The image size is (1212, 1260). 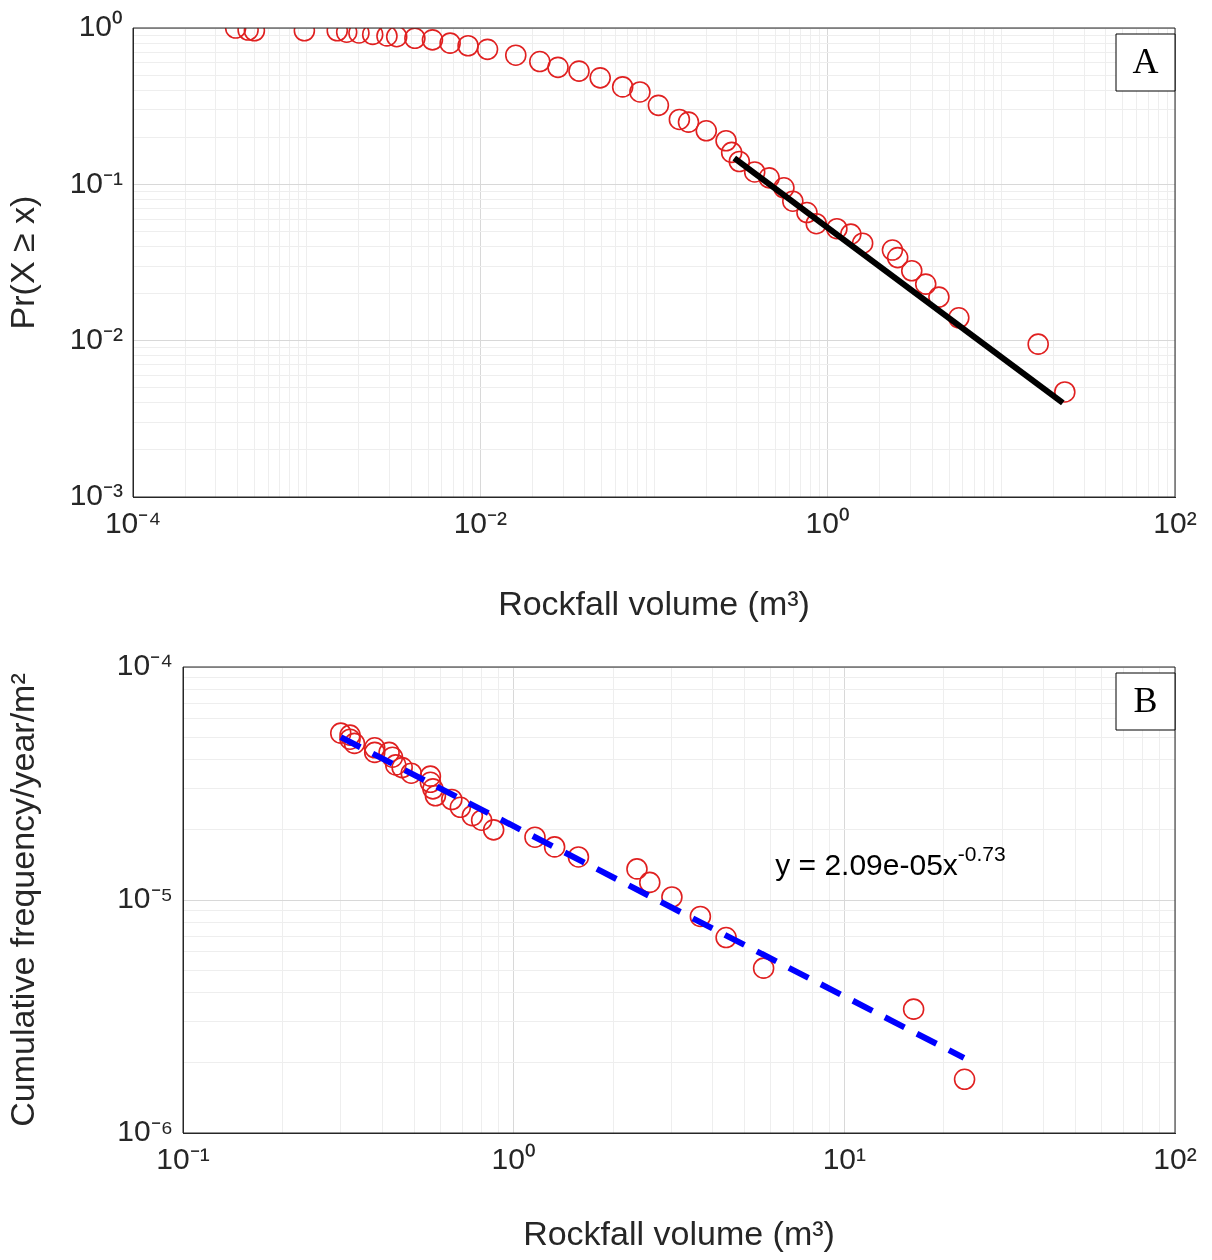 I want to click on x-tick-label: 10⁻², so click(x=480, y=523).